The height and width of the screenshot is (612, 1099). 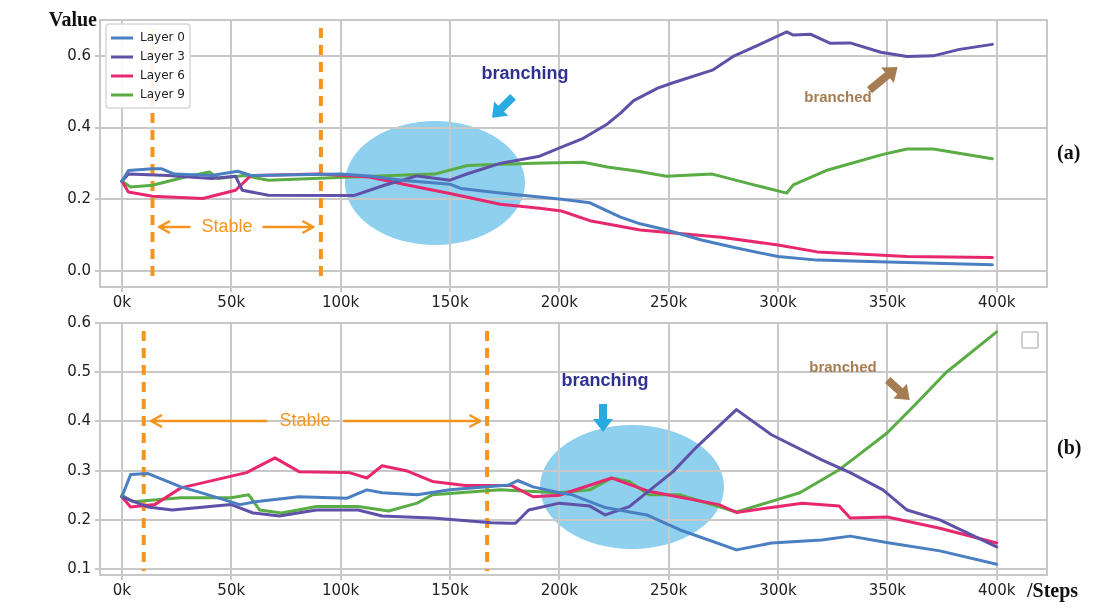 I want to click on x-axis-title: /Steps, so click(x=1052, y=591).